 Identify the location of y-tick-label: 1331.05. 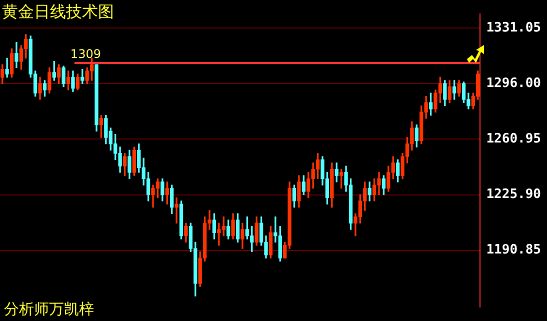
(514, 28).